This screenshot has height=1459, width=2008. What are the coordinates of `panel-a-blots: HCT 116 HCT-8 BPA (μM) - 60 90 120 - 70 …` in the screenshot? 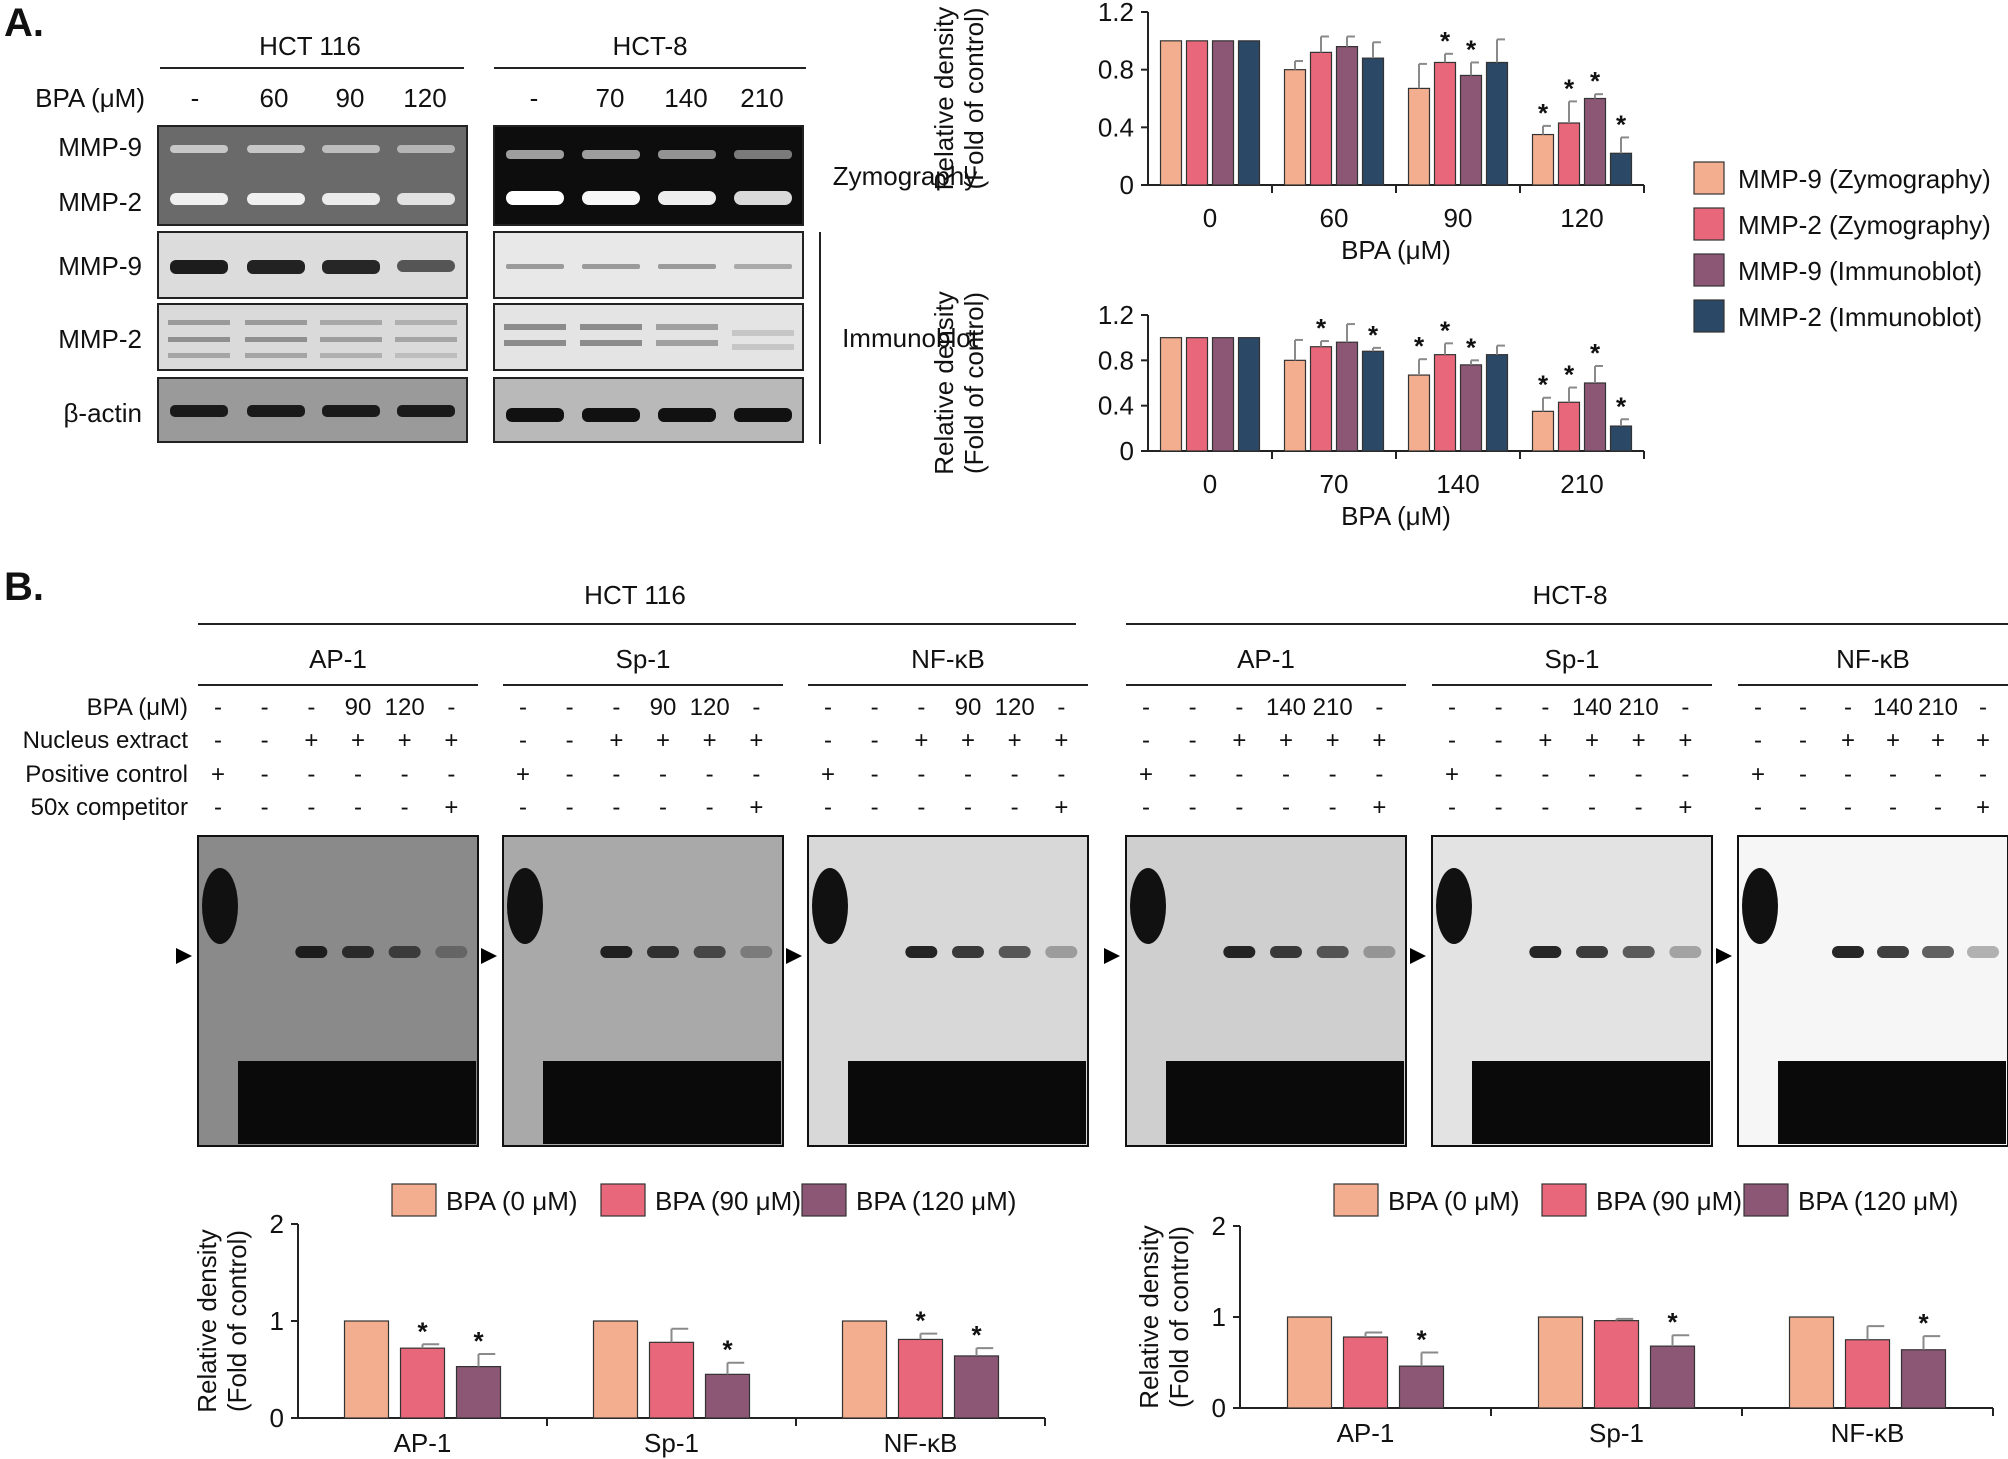 It's located at (507, 237).